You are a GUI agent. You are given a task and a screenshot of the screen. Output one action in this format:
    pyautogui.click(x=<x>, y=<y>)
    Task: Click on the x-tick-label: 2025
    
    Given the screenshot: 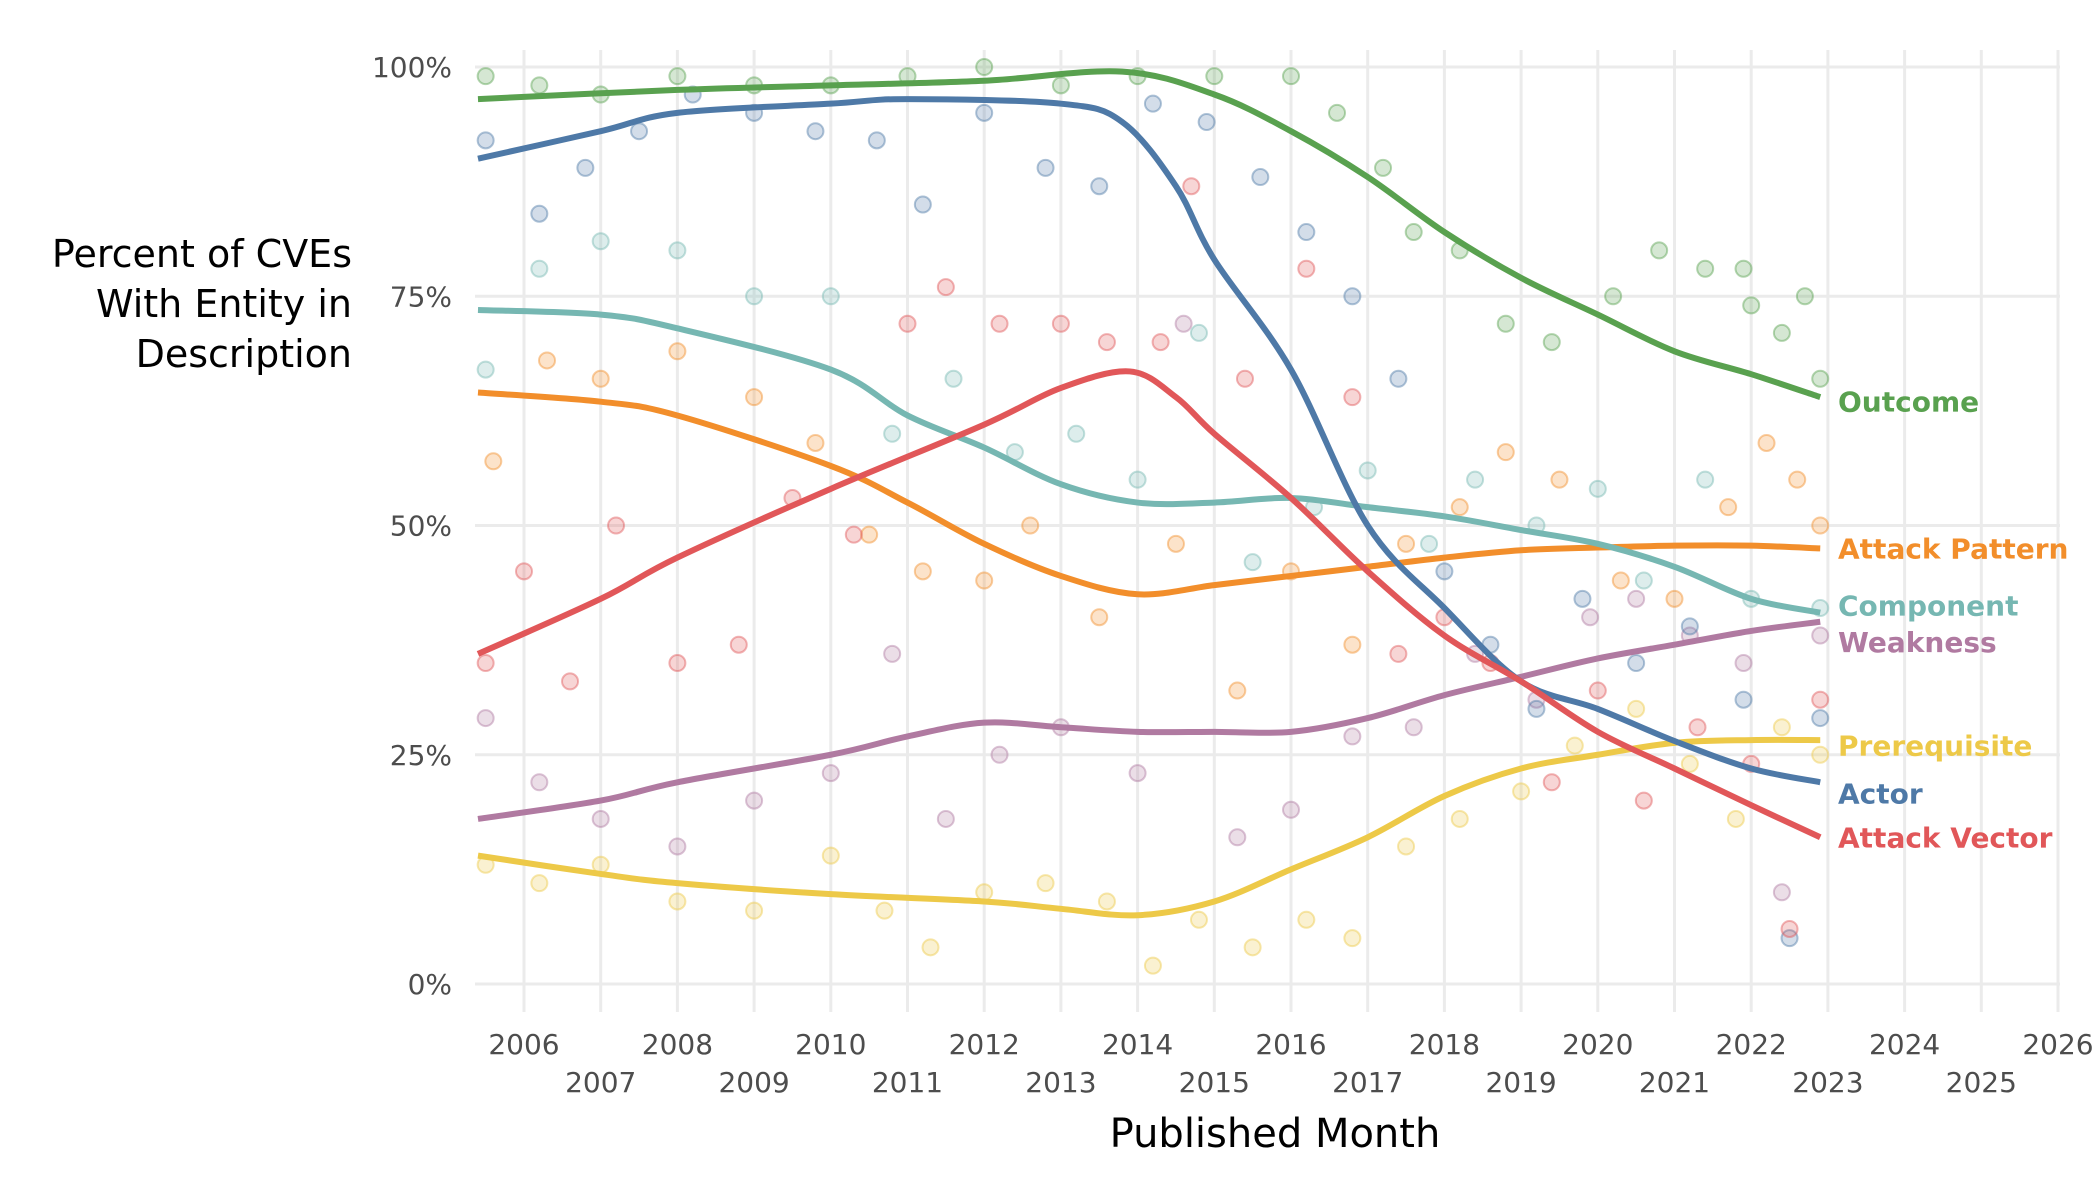 What is the action you would take?
    pyautogui.click(x=1981, y=1082)
    